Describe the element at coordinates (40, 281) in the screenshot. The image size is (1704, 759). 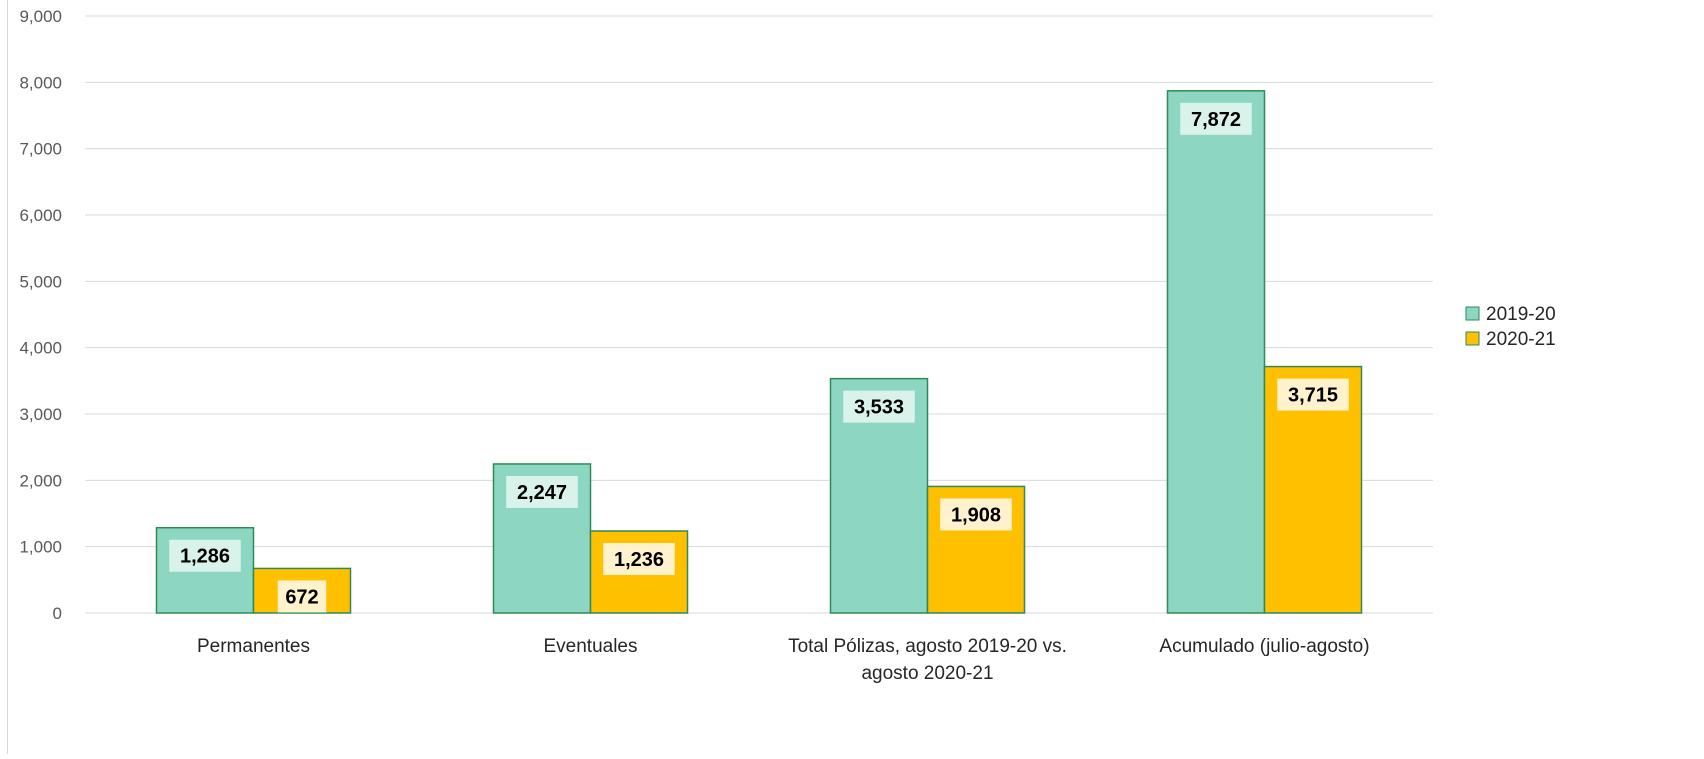
I see `y-tick-label: 5,000` at that location.